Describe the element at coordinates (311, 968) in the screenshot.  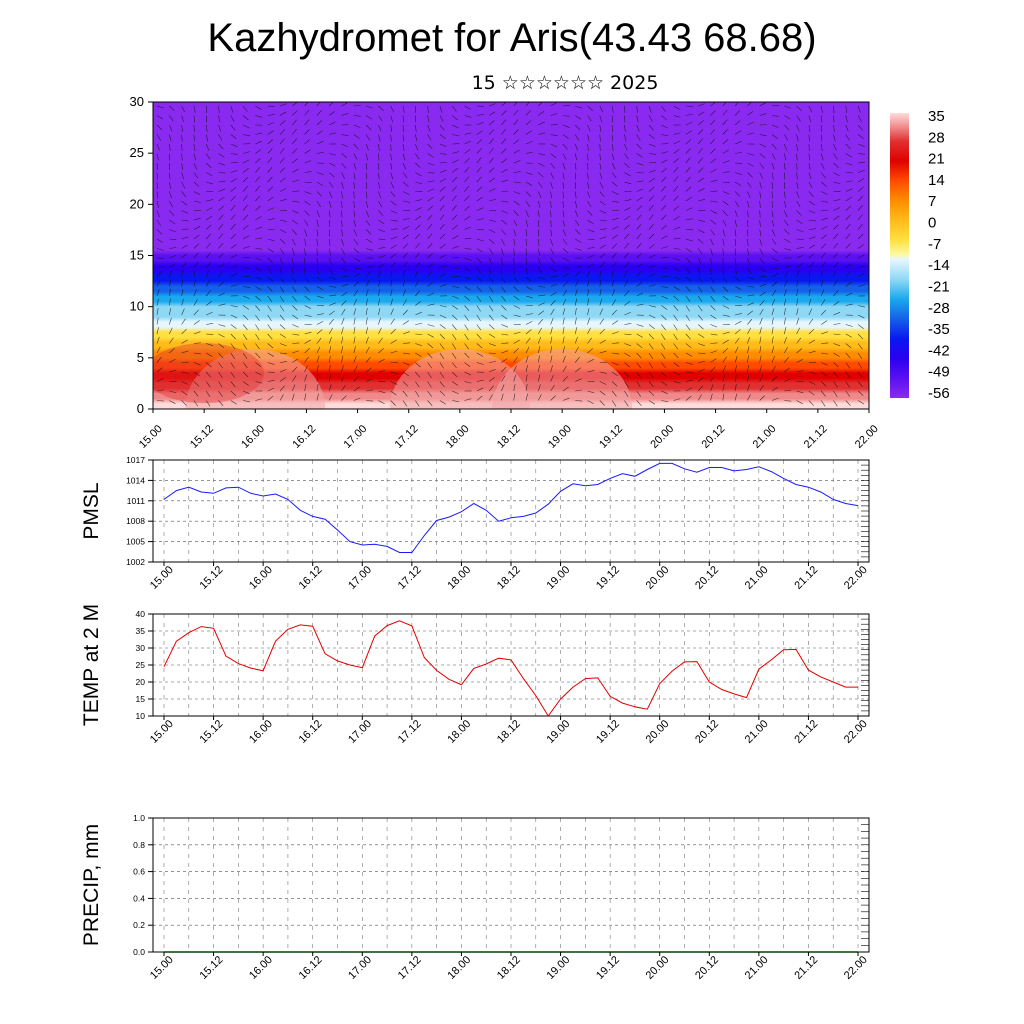
I see `x-tick-label: 16.12` at that location.